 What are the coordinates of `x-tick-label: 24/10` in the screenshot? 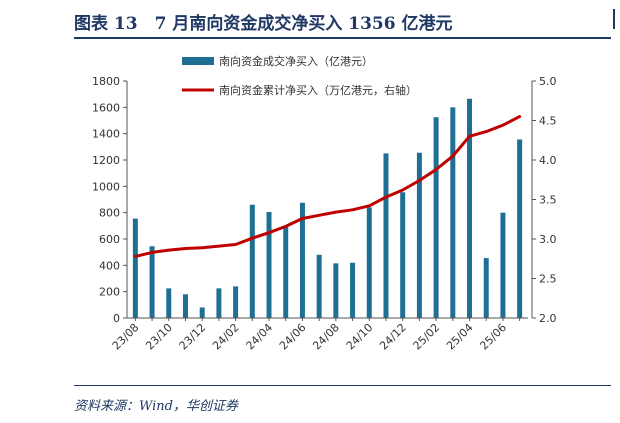 It's located at (360, 337).